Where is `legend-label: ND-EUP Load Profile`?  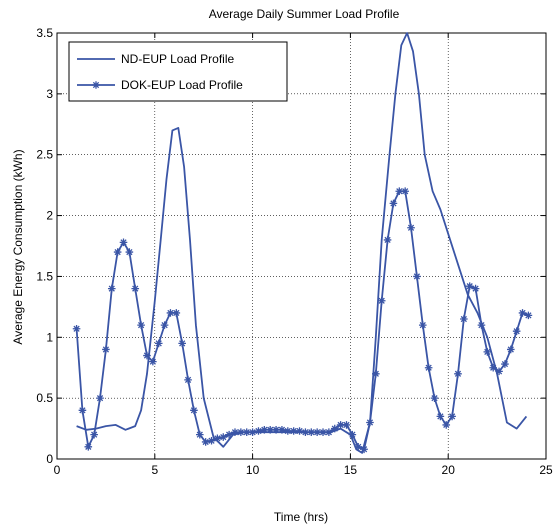 legend-label: ND-EUP Load Profile is located at coordinates (177, 59).